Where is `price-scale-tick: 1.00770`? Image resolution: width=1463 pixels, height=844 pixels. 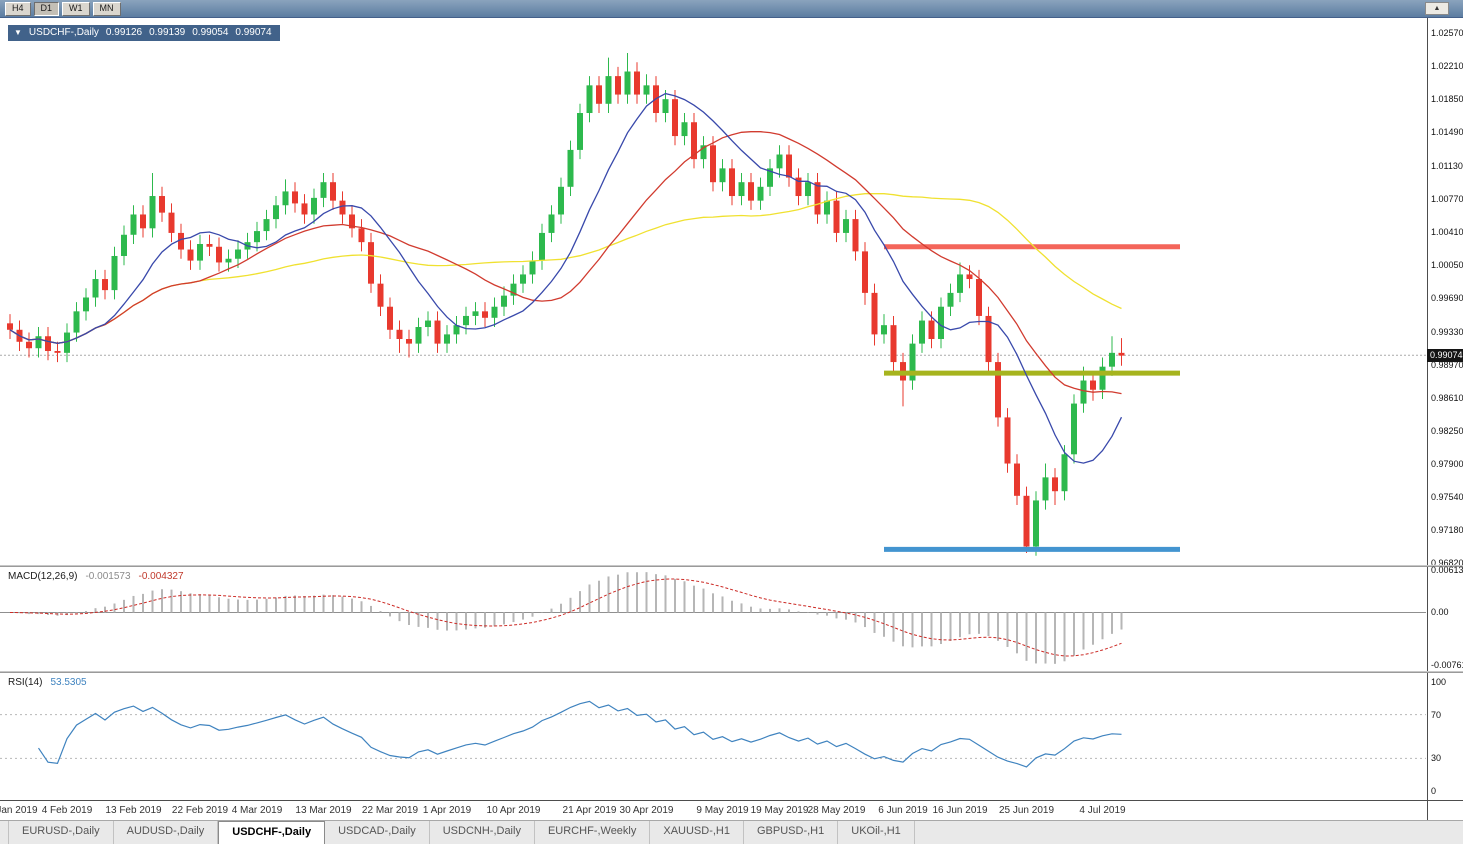
price-scale-tick: 1.00770 is located at coordinates (1447, 198).